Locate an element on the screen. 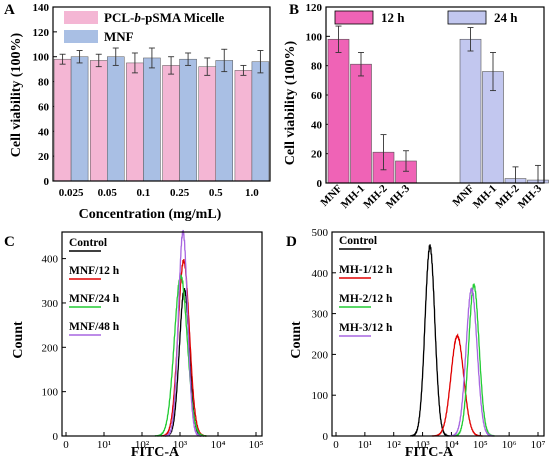 This screenshot has width=550, height=467. legend-label-micelle: PCL-b-pSMA Micelle is located at coordinates (164, 17).